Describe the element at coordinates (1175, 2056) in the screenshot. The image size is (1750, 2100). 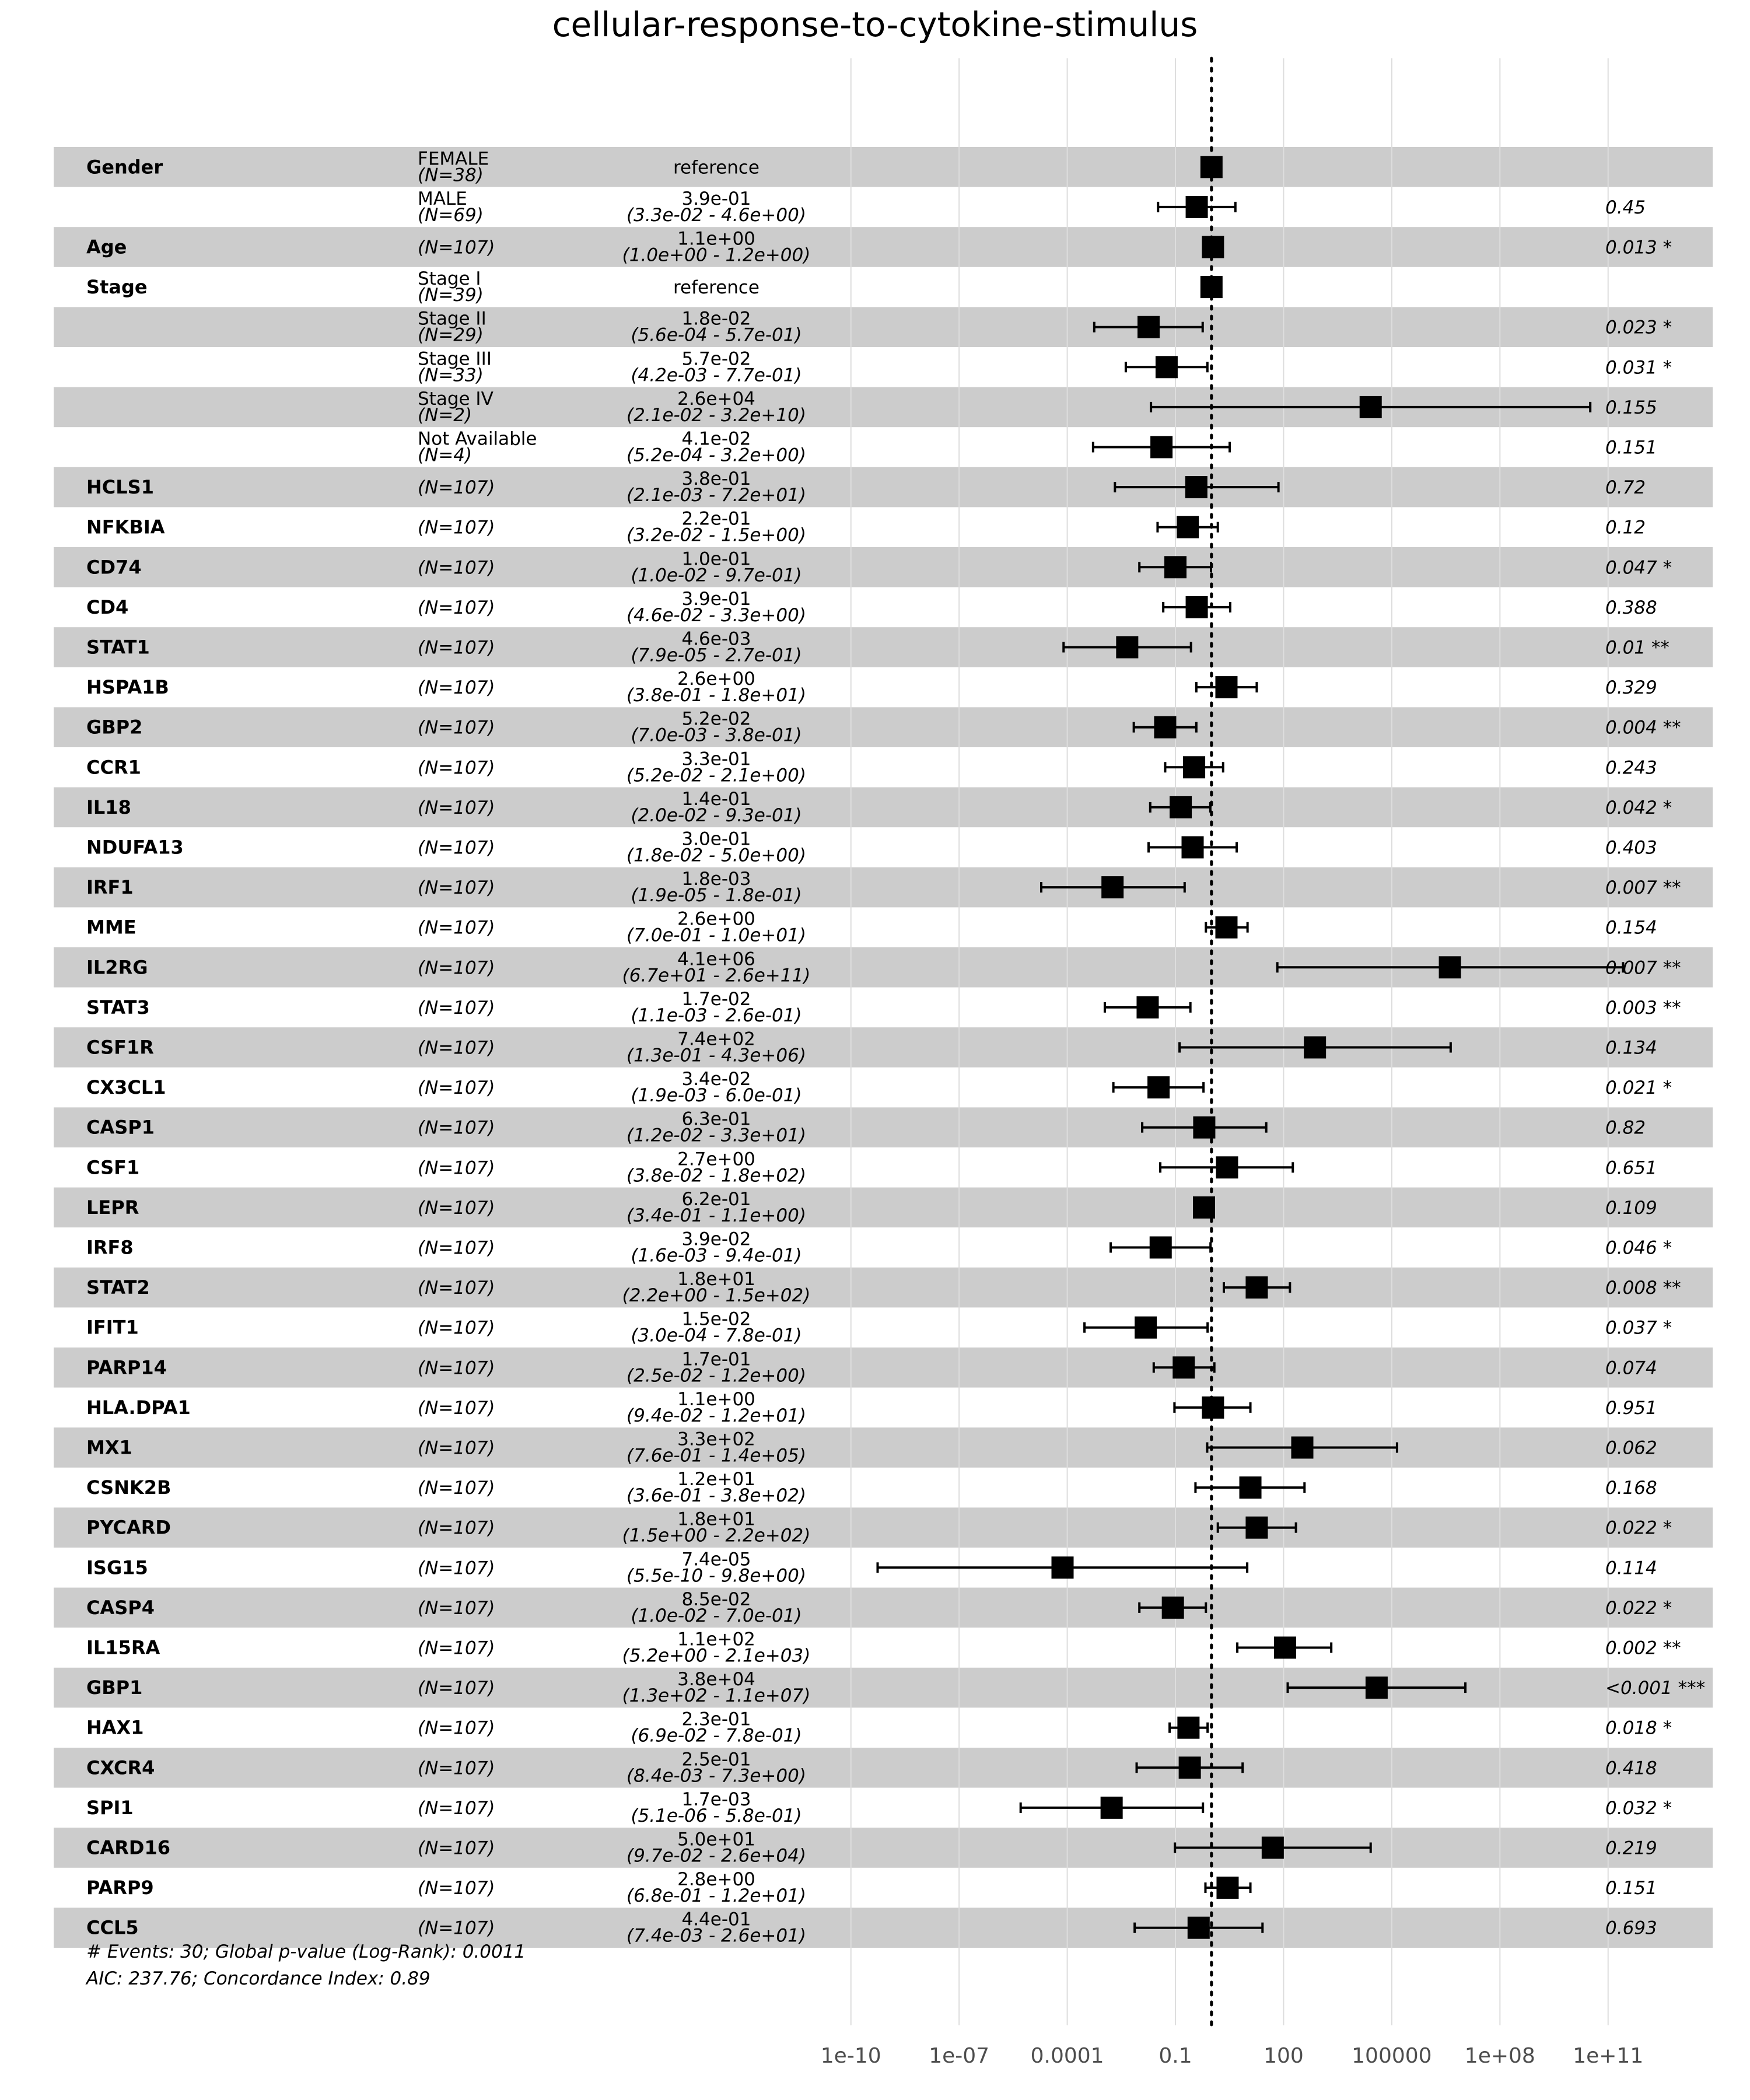
I see `x-tick-label: 0.1` at that location.